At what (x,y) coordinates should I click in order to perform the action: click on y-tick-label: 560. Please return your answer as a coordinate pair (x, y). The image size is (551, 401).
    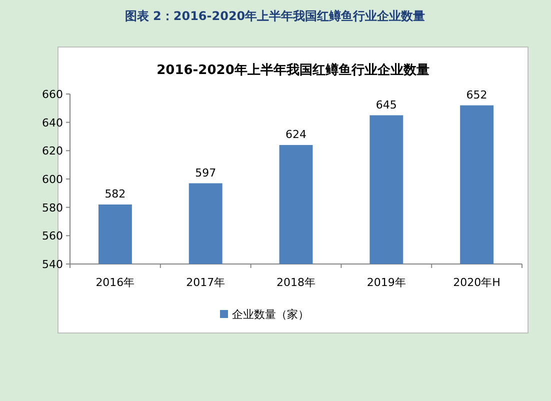
    Looking at the image, I should click on (52, 236).